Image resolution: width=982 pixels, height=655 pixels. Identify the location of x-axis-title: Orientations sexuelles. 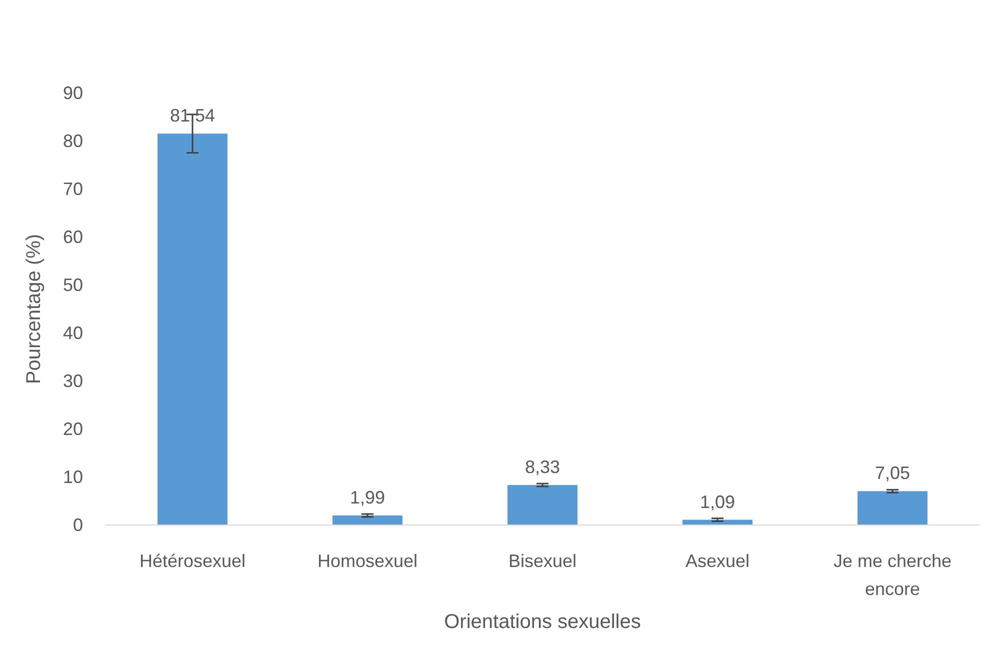
(542, 622).